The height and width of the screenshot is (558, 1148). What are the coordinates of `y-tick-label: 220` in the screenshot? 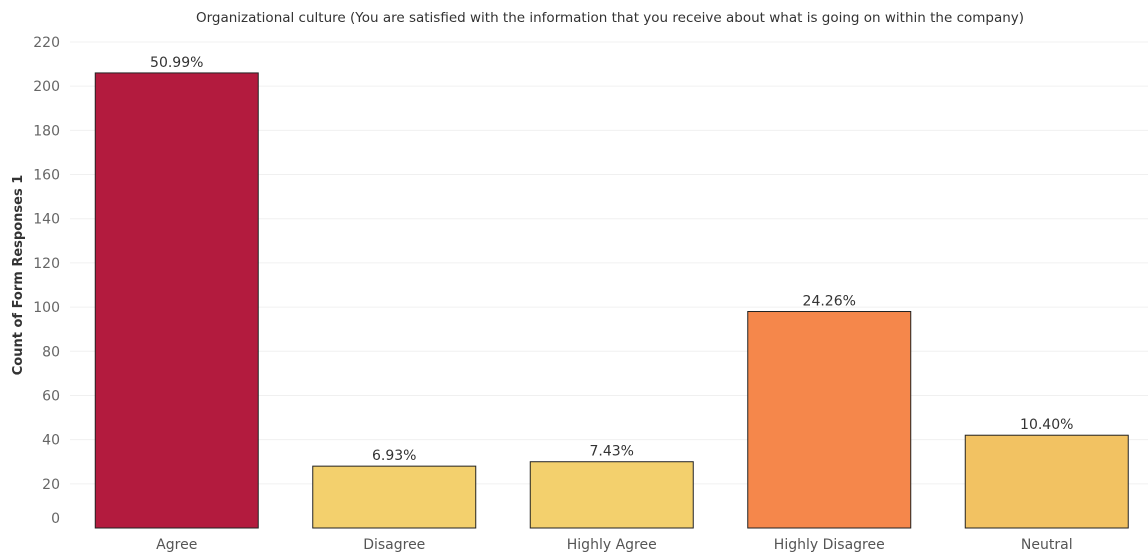 It's located at (46, 43).